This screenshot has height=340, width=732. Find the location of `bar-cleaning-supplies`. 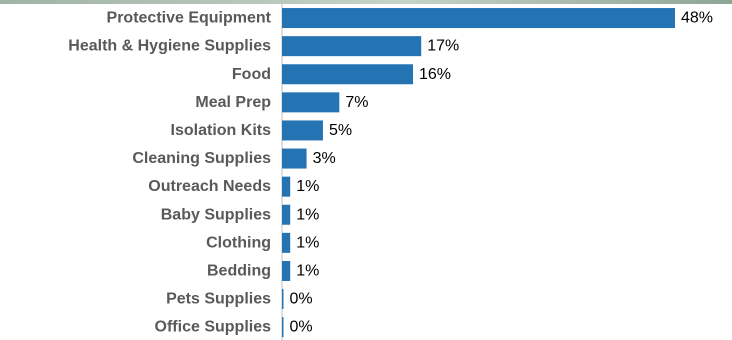

bar-cleaning-supplies is located at coordinates (294, 158).